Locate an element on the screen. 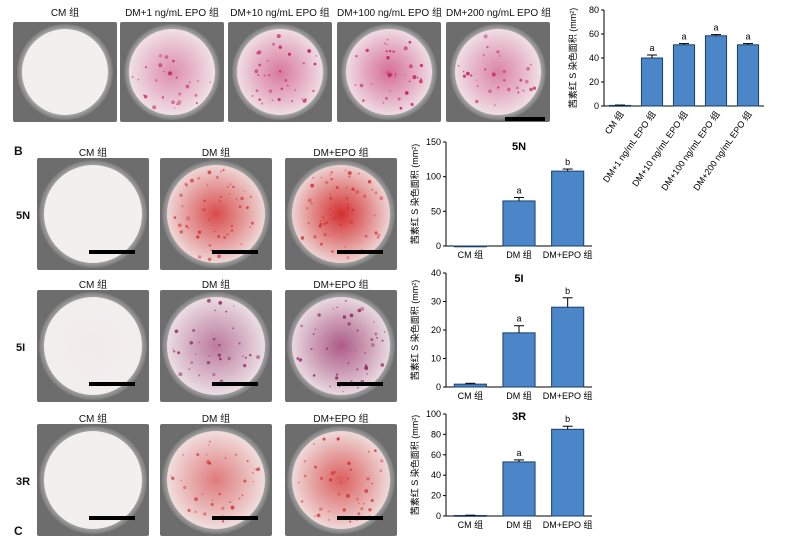 Image resolution: width=787 pixels, height=542 pixels. panel-a-label: DM+200 ng/mL EPO 组 is located at coordinates (498, 13).